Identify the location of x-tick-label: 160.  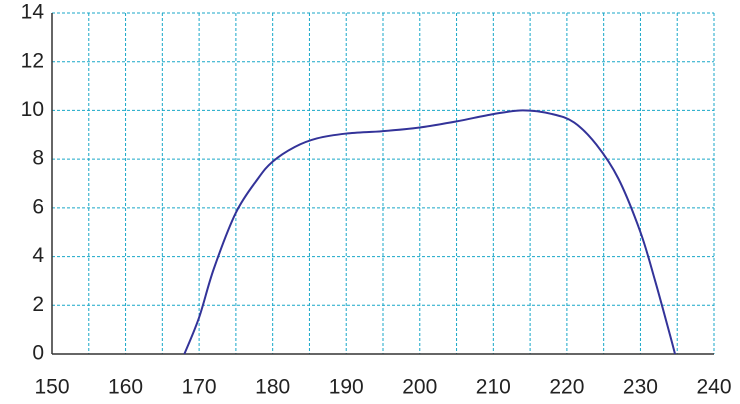
(125, 387).